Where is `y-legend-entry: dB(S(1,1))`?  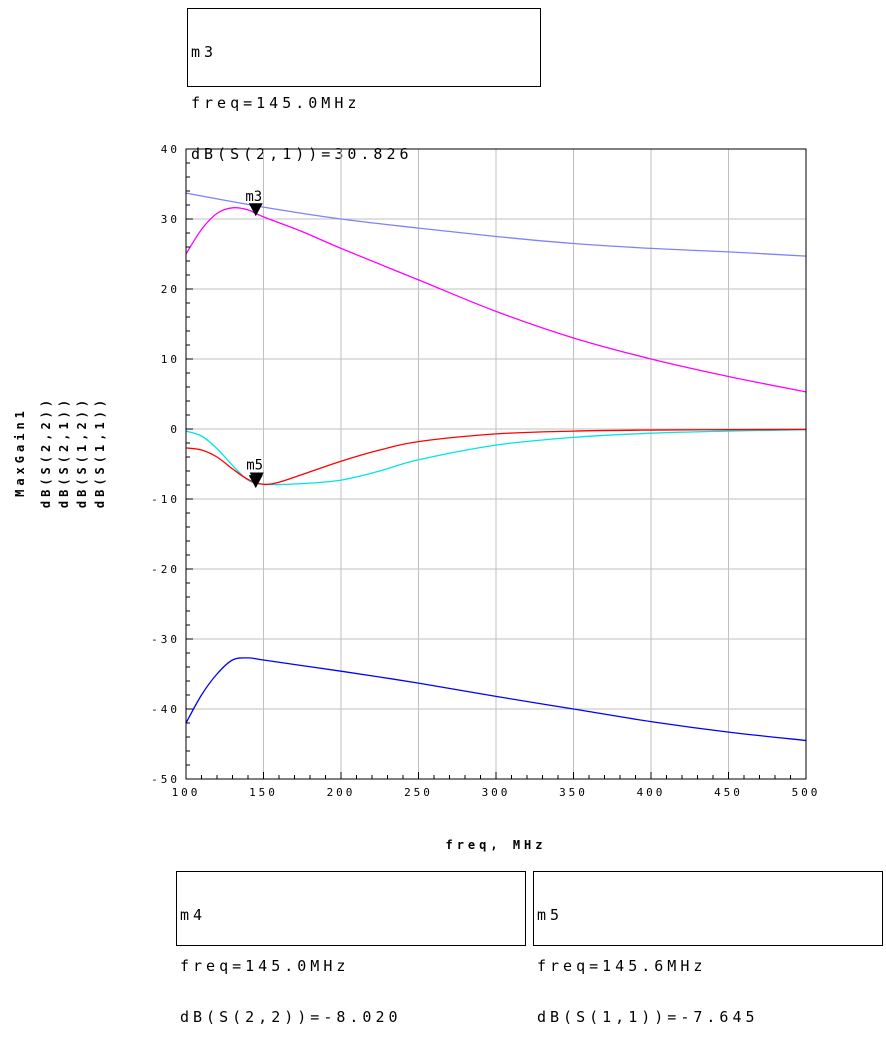 y-legend-entry: dB(S(1,1)) is located at coordinates (100, 452).